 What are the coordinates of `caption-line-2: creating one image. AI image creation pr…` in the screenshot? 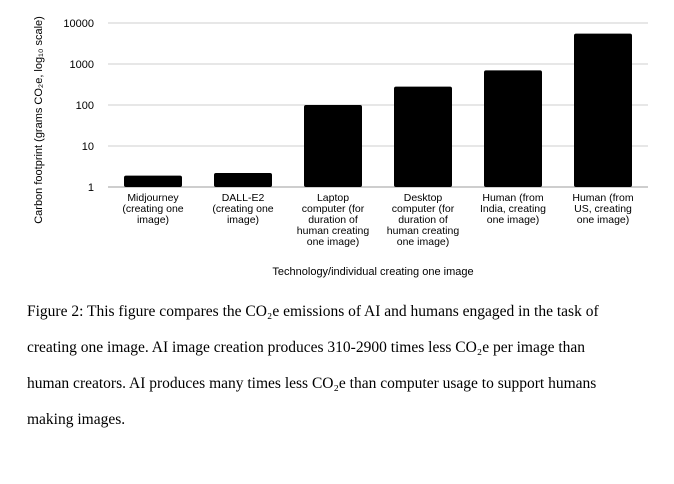 It's located at (306, 347).